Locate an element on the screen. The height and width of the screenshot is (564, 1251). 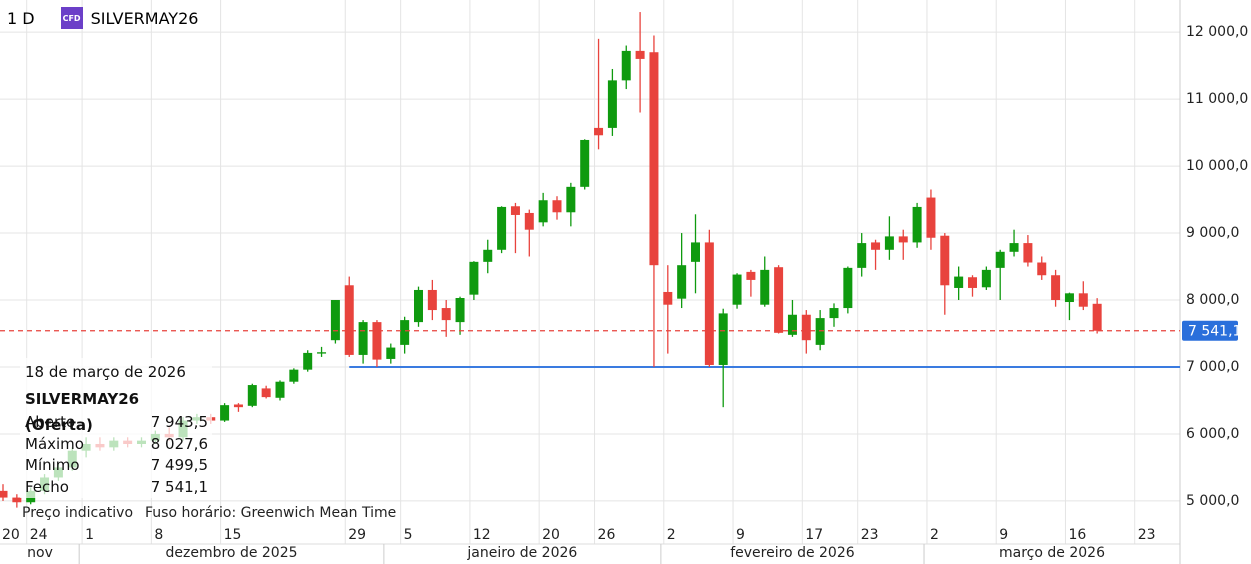
month-label: março de 2026 is located at coordinates (1052, 553).